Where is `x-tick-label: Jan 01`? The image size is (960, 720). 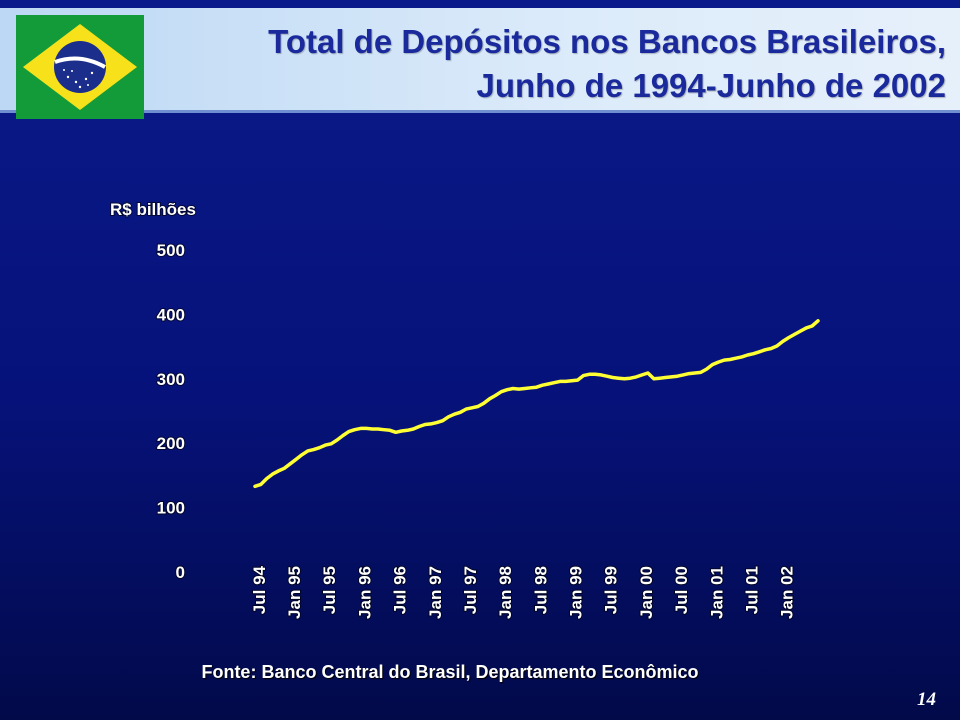 x-tick-label: Jan 01 is located at coordinates (716, 592).